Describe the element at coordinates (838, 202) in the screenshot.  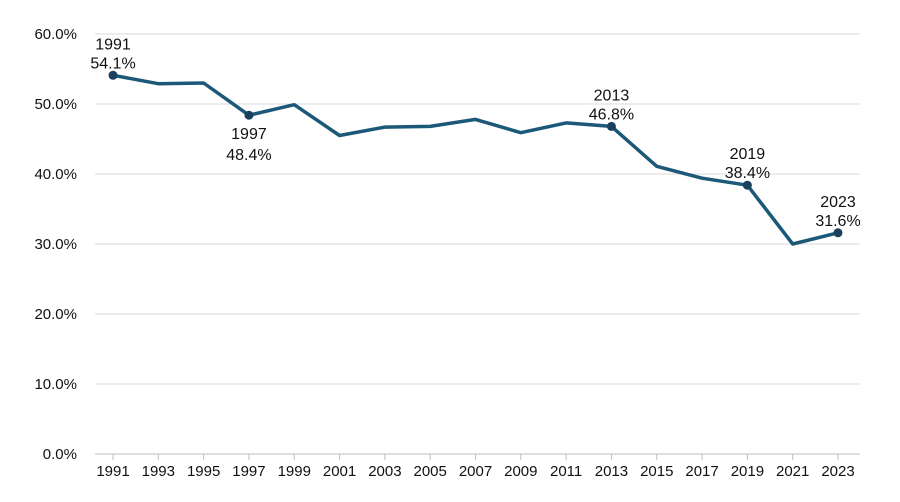
I see `annotation-year-label: 2023` at that location.